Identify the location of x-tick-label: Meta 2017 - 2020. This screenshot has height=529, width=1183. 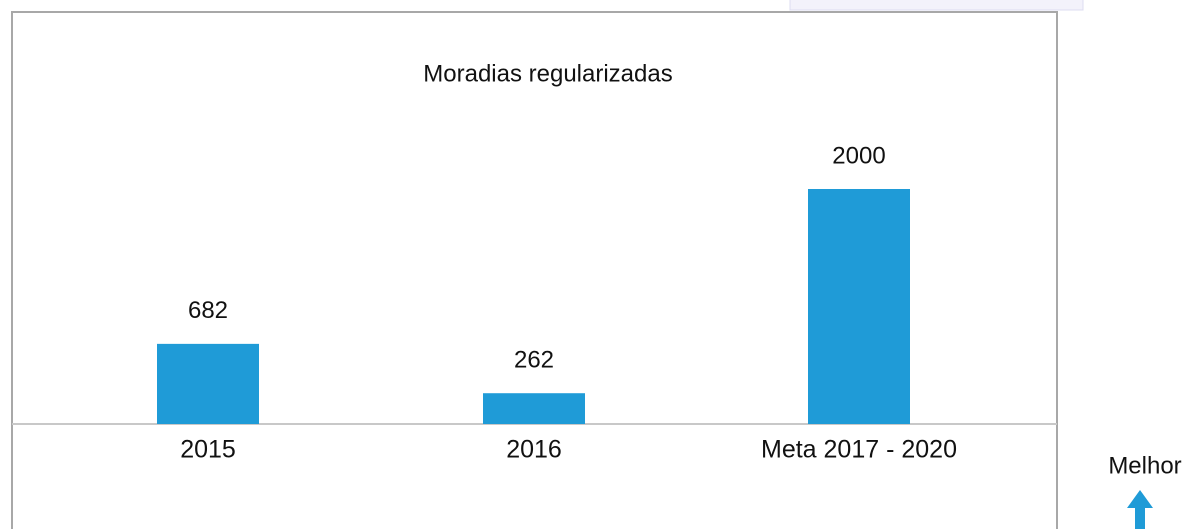
(859, 450).